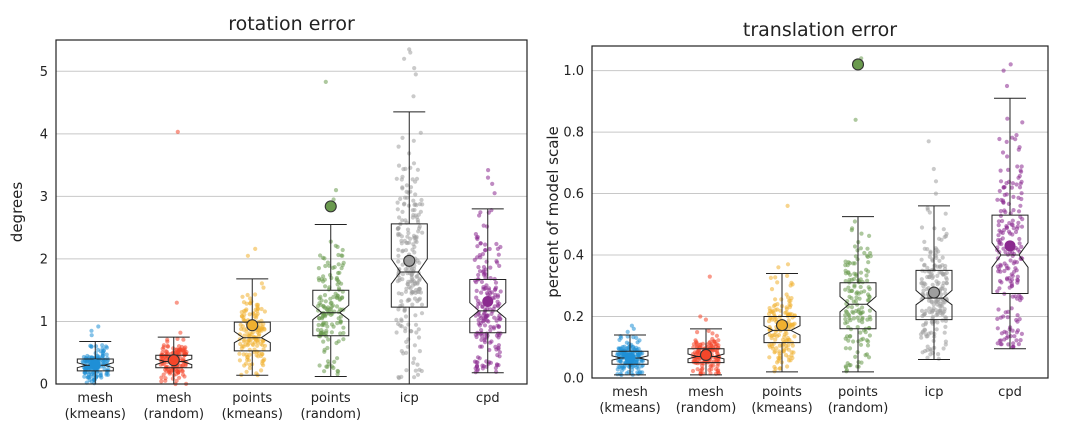 Image resolution: width=1070 pixels, height=425 pixels. What do you see at coordinates (630, 392) in the screenshot?
I see `x-tick-label-line: mesh` at bounding box center [630, 392].